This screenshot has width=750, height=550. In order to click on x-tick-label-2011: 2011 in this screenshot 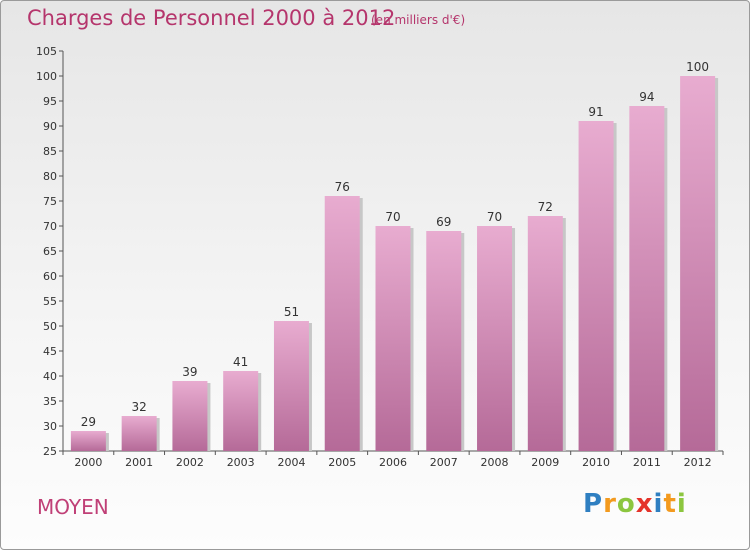, I will do `click(647, 462)`.